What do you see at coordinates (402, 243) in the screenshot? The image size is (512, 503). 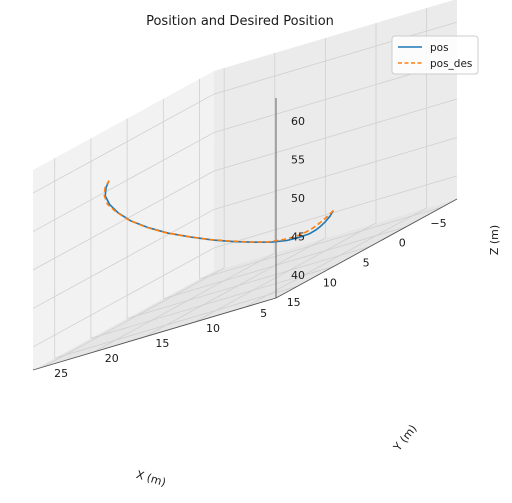 I see `x-tick-label: 0` at bounding box center [402, 243].